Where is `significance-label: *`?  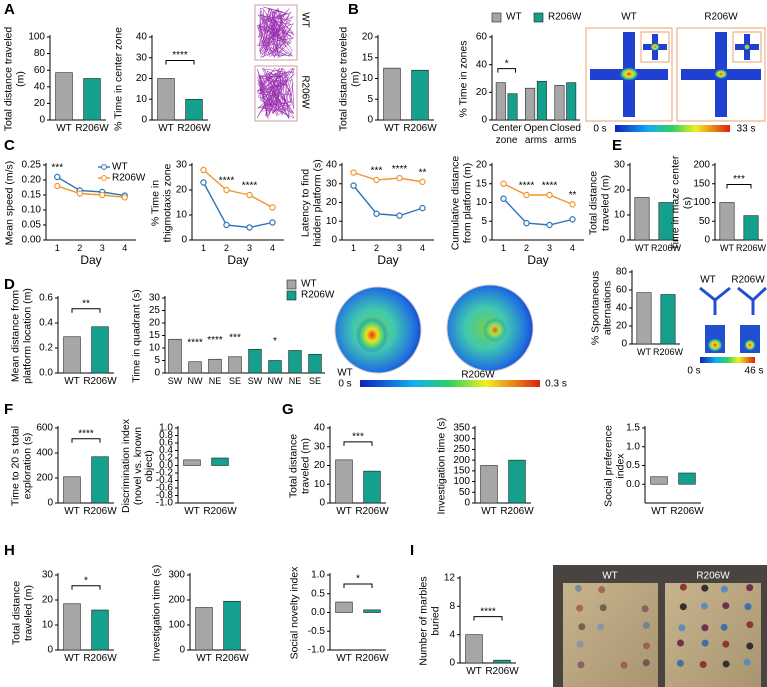 significance-label: * is located at coordinates (275, 341).